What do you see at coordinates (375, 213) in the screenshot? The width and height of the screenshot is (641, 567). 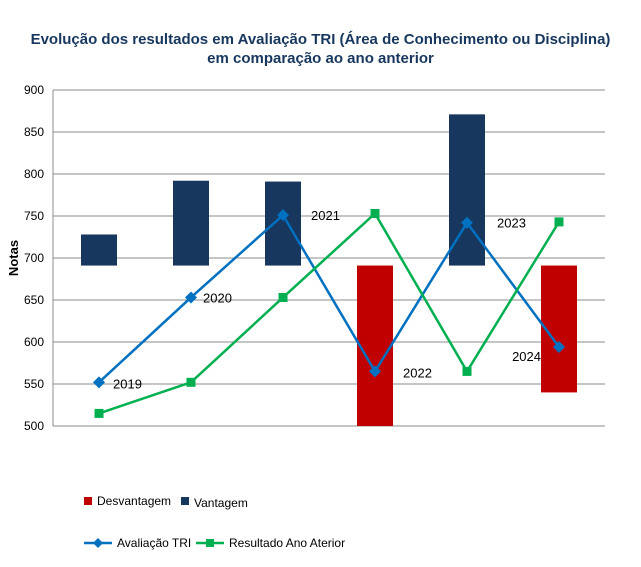 I see `marker-series-1-2022` at bounding box center [375, 213].